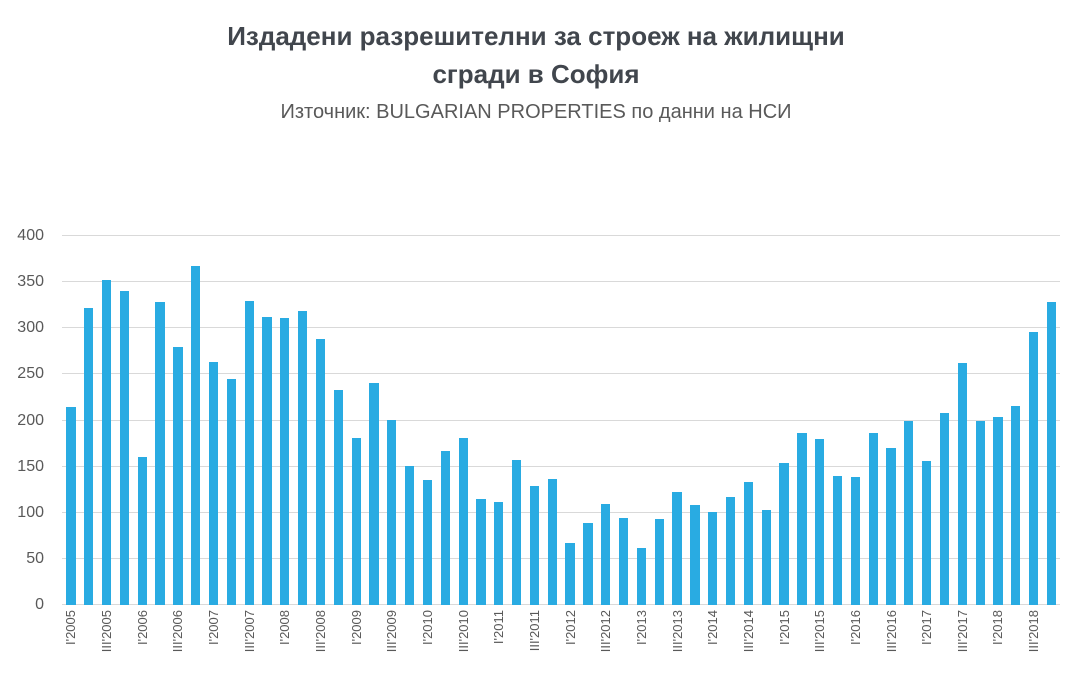 This screenshot has height=697, width=1072. I want to click on x-tick-label: I'2013, so click(641, 628).